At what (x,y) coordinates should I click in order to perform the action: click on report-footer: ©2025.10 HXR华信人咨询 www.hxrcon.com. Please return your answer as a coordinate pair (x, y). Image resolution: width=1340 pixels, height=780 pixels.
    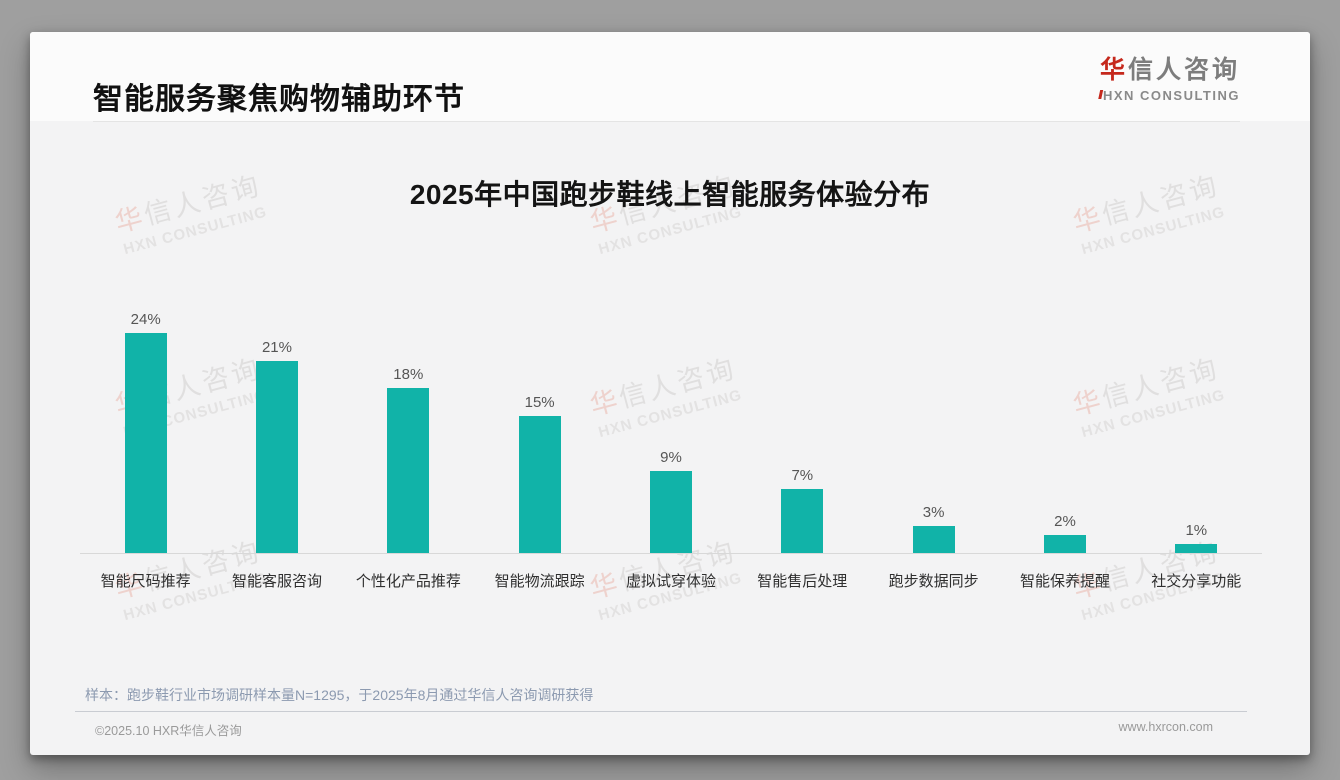
    Looking at the image, I should click on (670, 729).